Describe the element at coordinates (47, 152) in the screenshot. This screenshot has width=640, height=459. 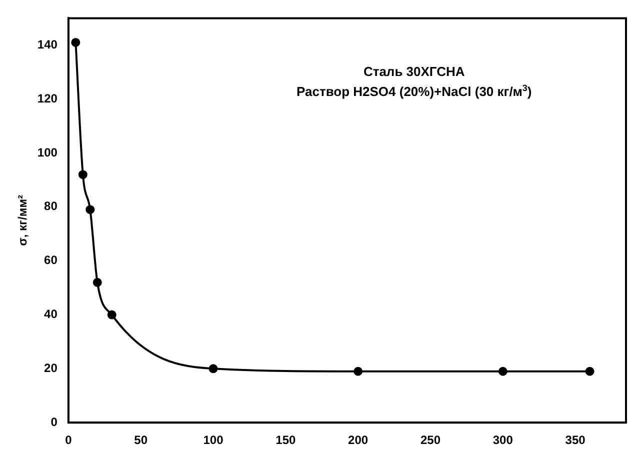
I see `y-tick-label: 100` at that location.